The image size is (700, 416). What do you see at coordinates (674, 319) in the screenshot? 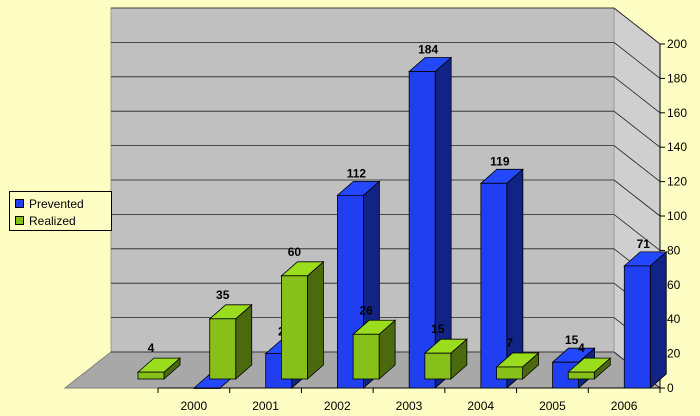
I see `y-tick-label: 40` at bounding box center [674, 319].